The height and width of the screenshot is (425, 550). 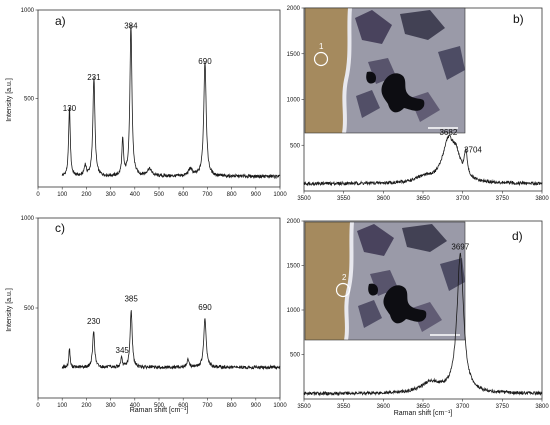 I want to click on panel-c-ytick-label: 1000, so click(x=28, y=219).